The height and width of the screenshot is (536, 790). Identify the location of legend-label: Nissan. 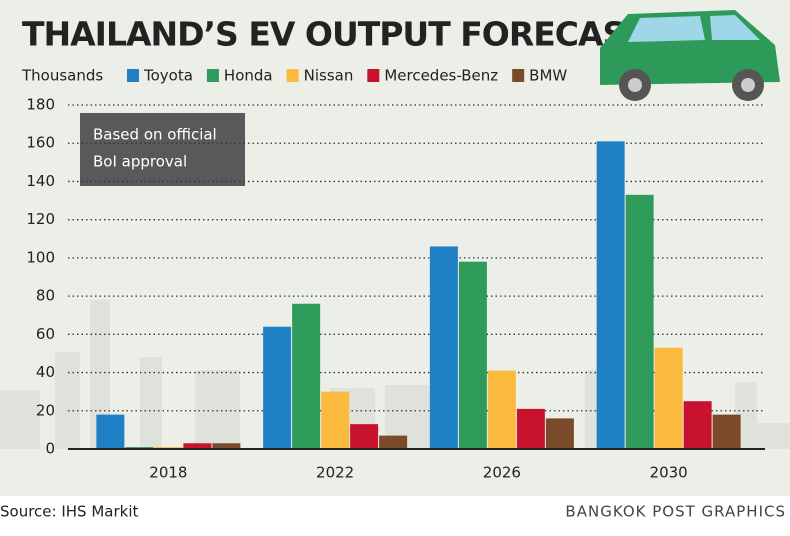
(329, 76).